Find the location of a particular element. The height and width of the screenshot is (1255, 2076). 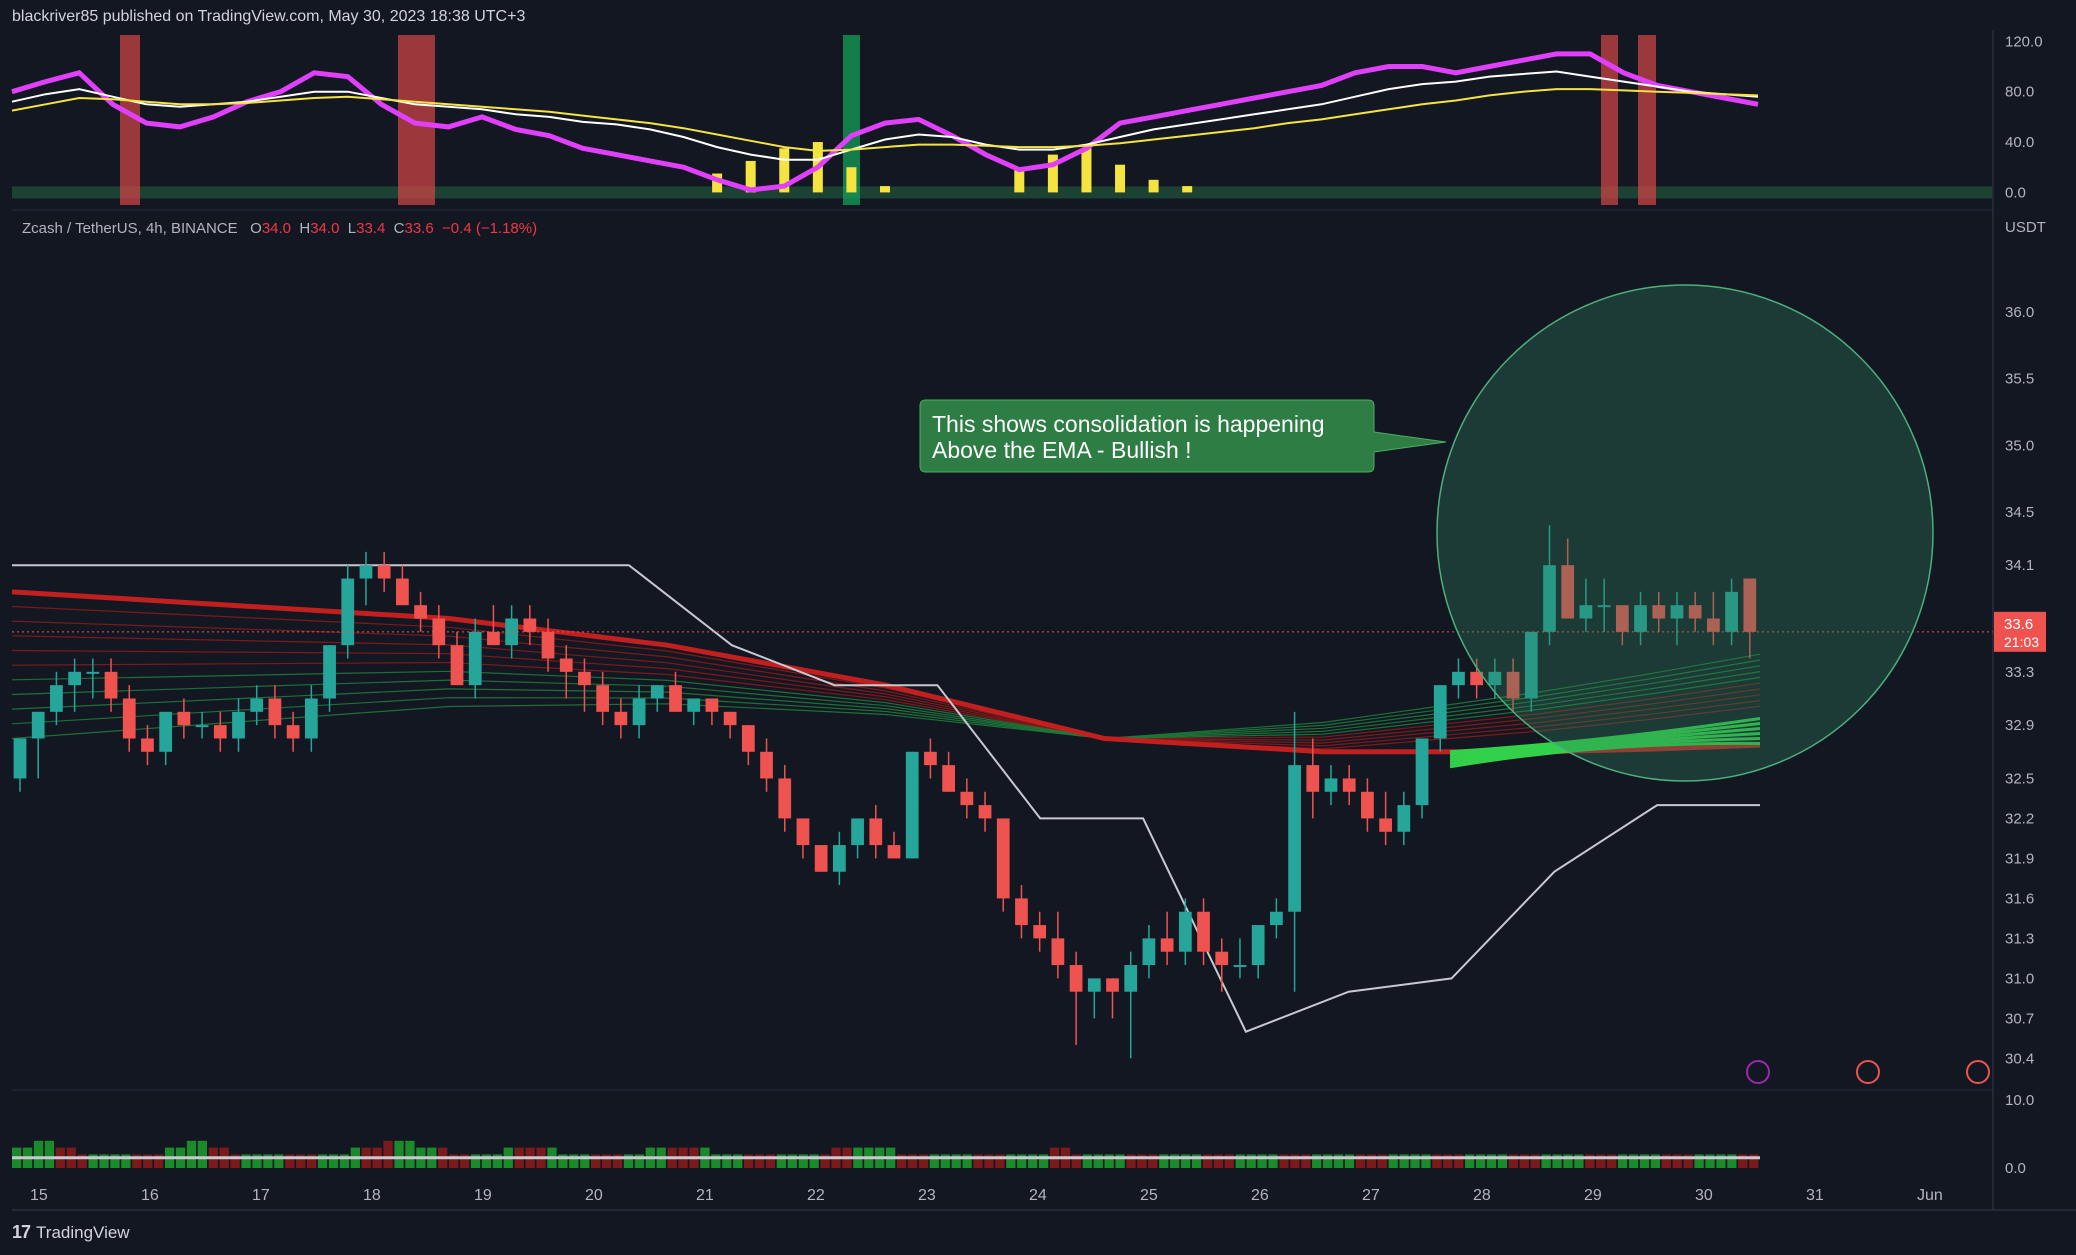

osc-tick-label: 0.0 is located at coordinates (2015, 192).